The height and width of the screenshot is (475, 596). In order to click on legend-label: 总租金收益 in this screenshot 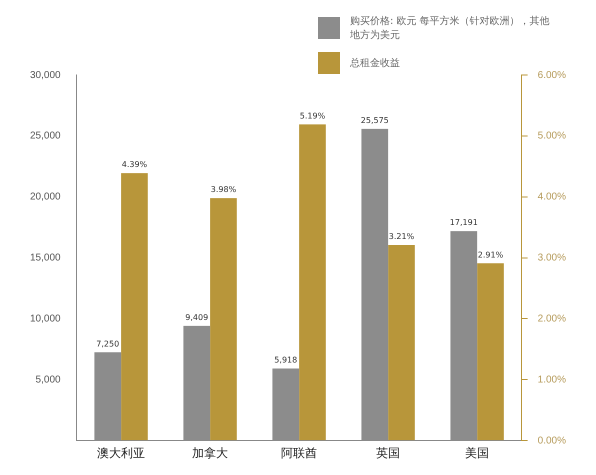, I will do `click(375, 63)`.